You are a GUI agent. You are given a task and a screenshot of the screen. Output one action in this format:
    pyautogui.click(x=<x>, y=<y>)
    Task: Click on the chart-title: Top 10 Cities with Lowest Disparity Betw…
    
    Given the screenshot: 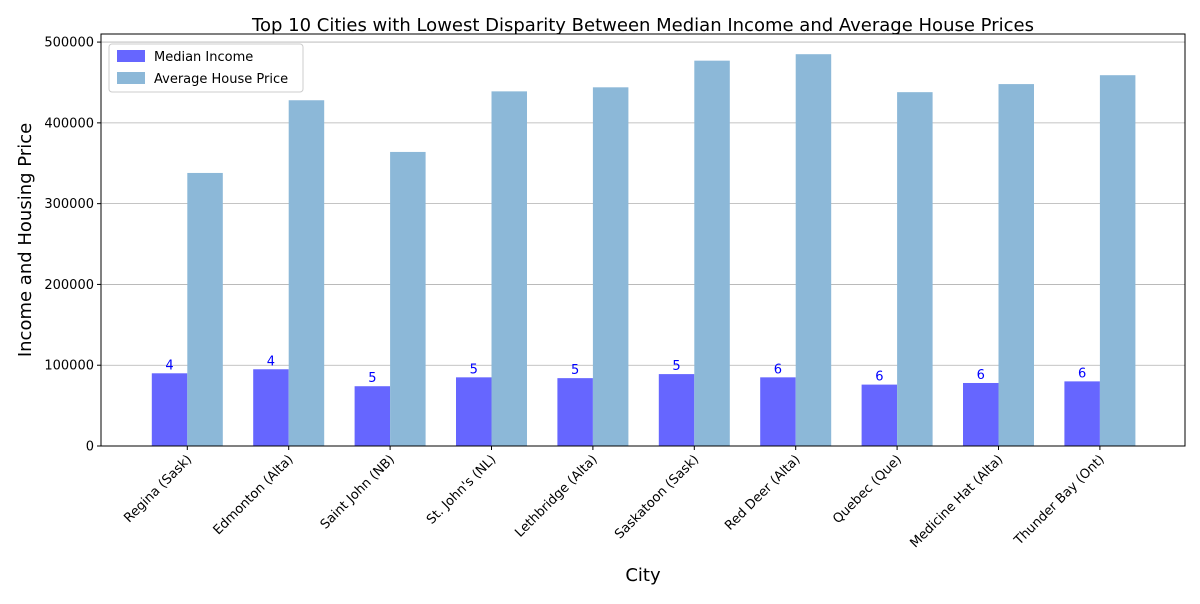 What is the action you would take?
    pyautogui.click(x=642, y=25)
    